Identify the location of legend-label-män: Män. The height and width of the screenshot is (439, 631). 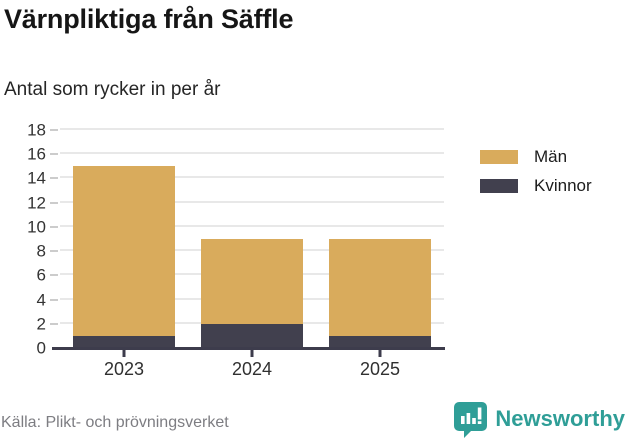
(551, 156).